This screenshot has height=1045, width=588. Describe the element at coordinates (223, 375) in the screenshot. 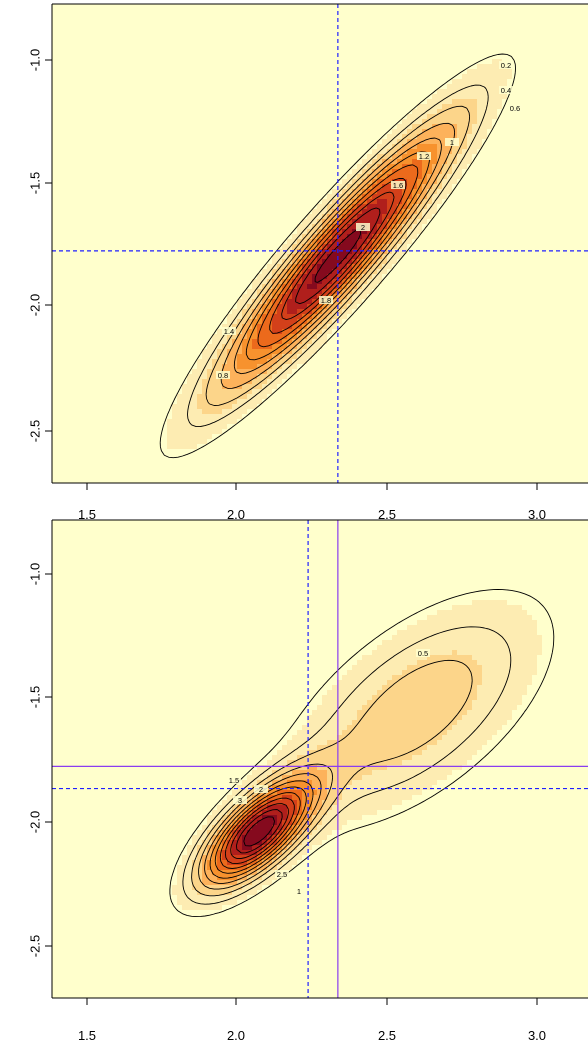

I see `contour-label-backing` at that location.